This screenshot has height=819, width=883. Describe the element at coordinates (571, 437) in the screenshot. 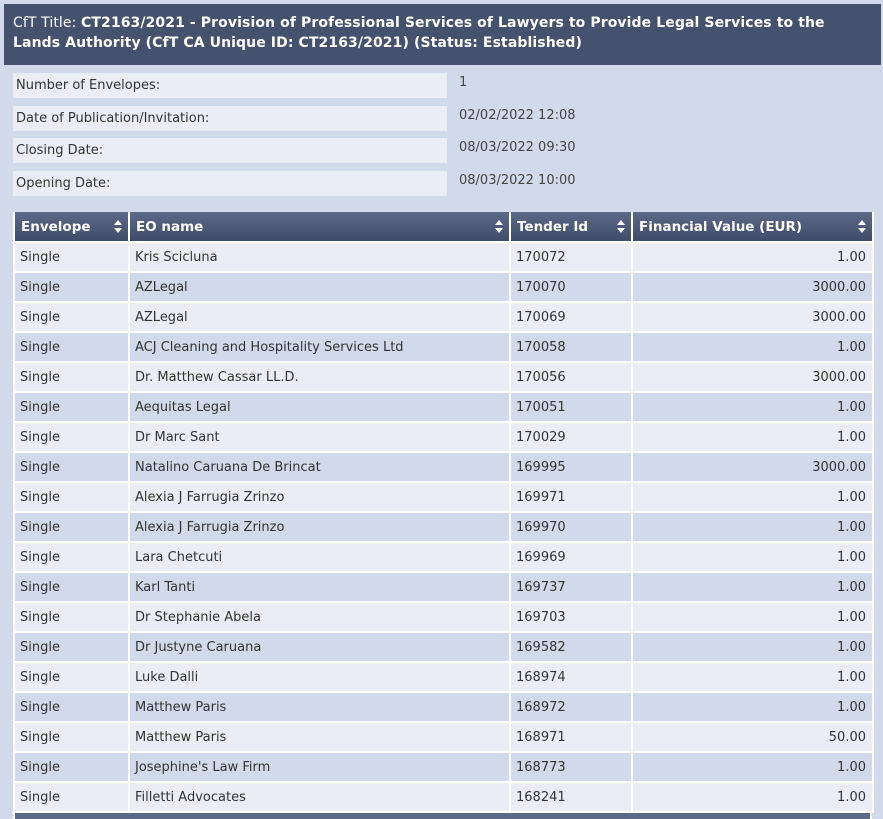

I see `tender-id-cell: 170029` at that location.